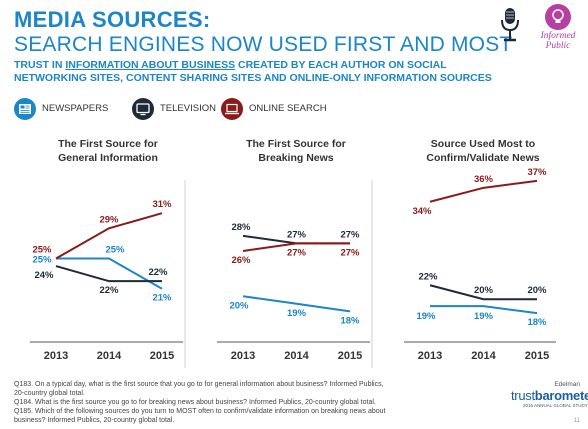 Image resolution: width=588 pixels, height=429 pixels. What do you see at coordinates (143, 109) in the screenshot?
I see `television-icon` at bounding box center [143, 109].